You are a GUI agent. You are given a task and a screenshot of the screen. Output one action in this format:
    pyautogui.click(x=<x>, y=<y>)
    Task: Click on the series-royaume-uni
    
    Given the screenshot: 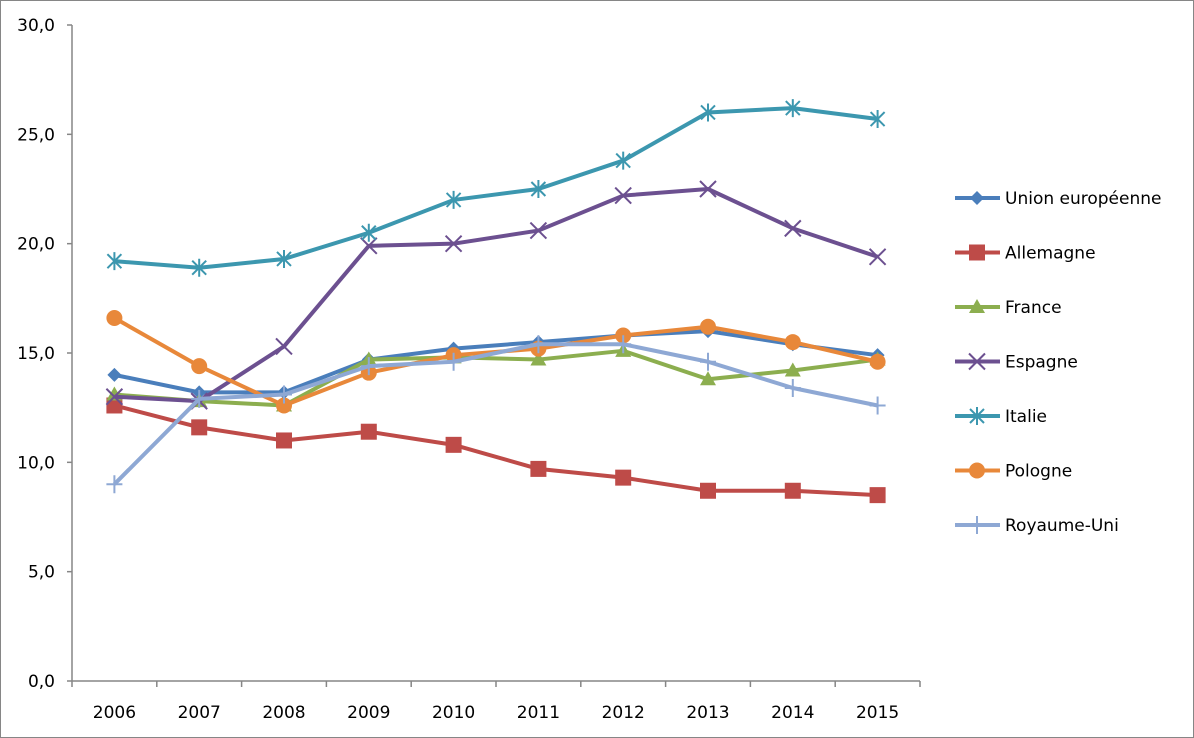 What is the action you would take?
    pyautogui.click(x=496, y=414)
    